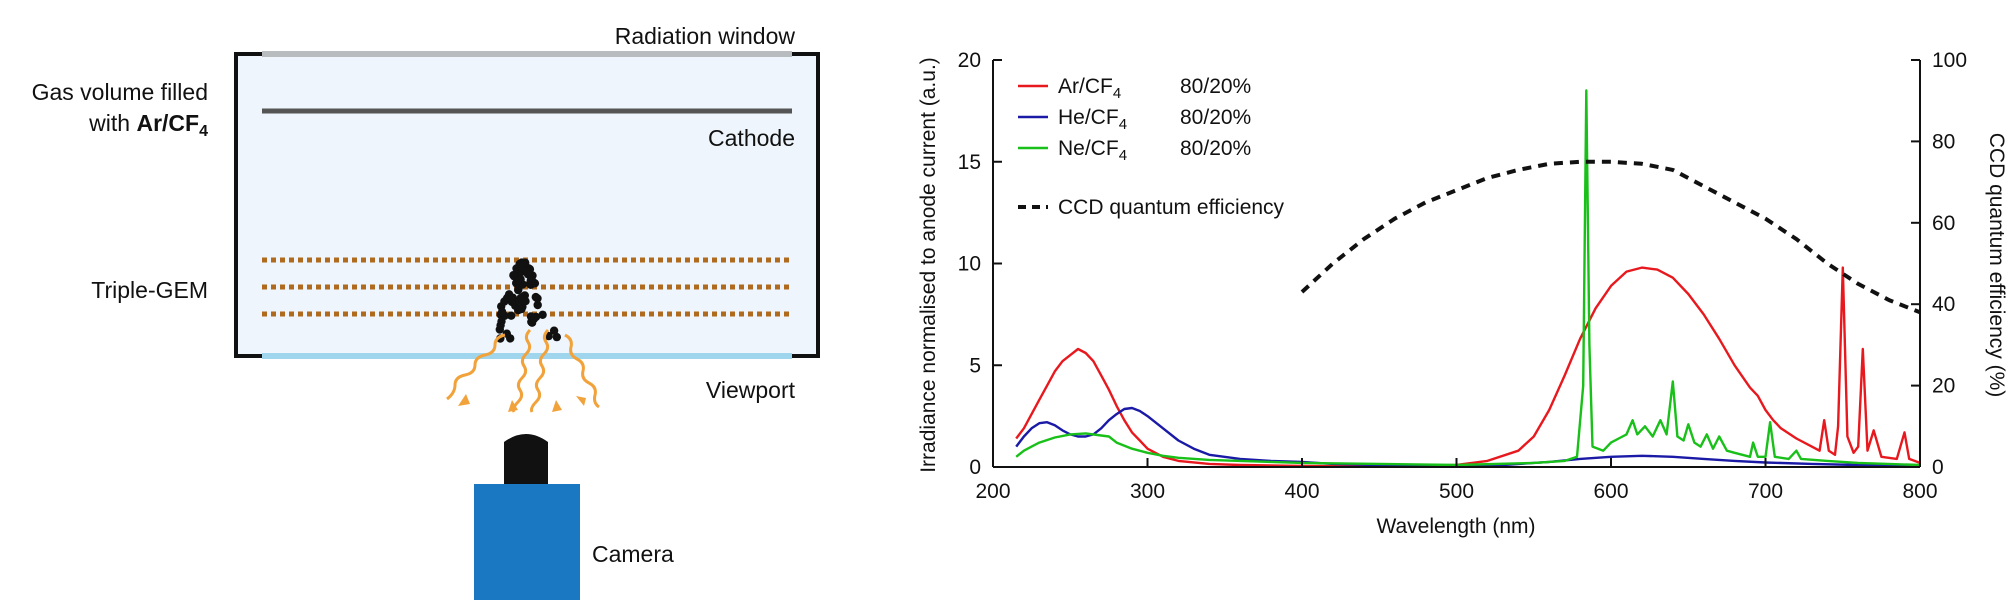 This screenshot has width=2016, height=600. What do you see at coordinates (969, 60) in the screenshot?
I see `y-tick-label: 20` at bounding box center [969, 60].